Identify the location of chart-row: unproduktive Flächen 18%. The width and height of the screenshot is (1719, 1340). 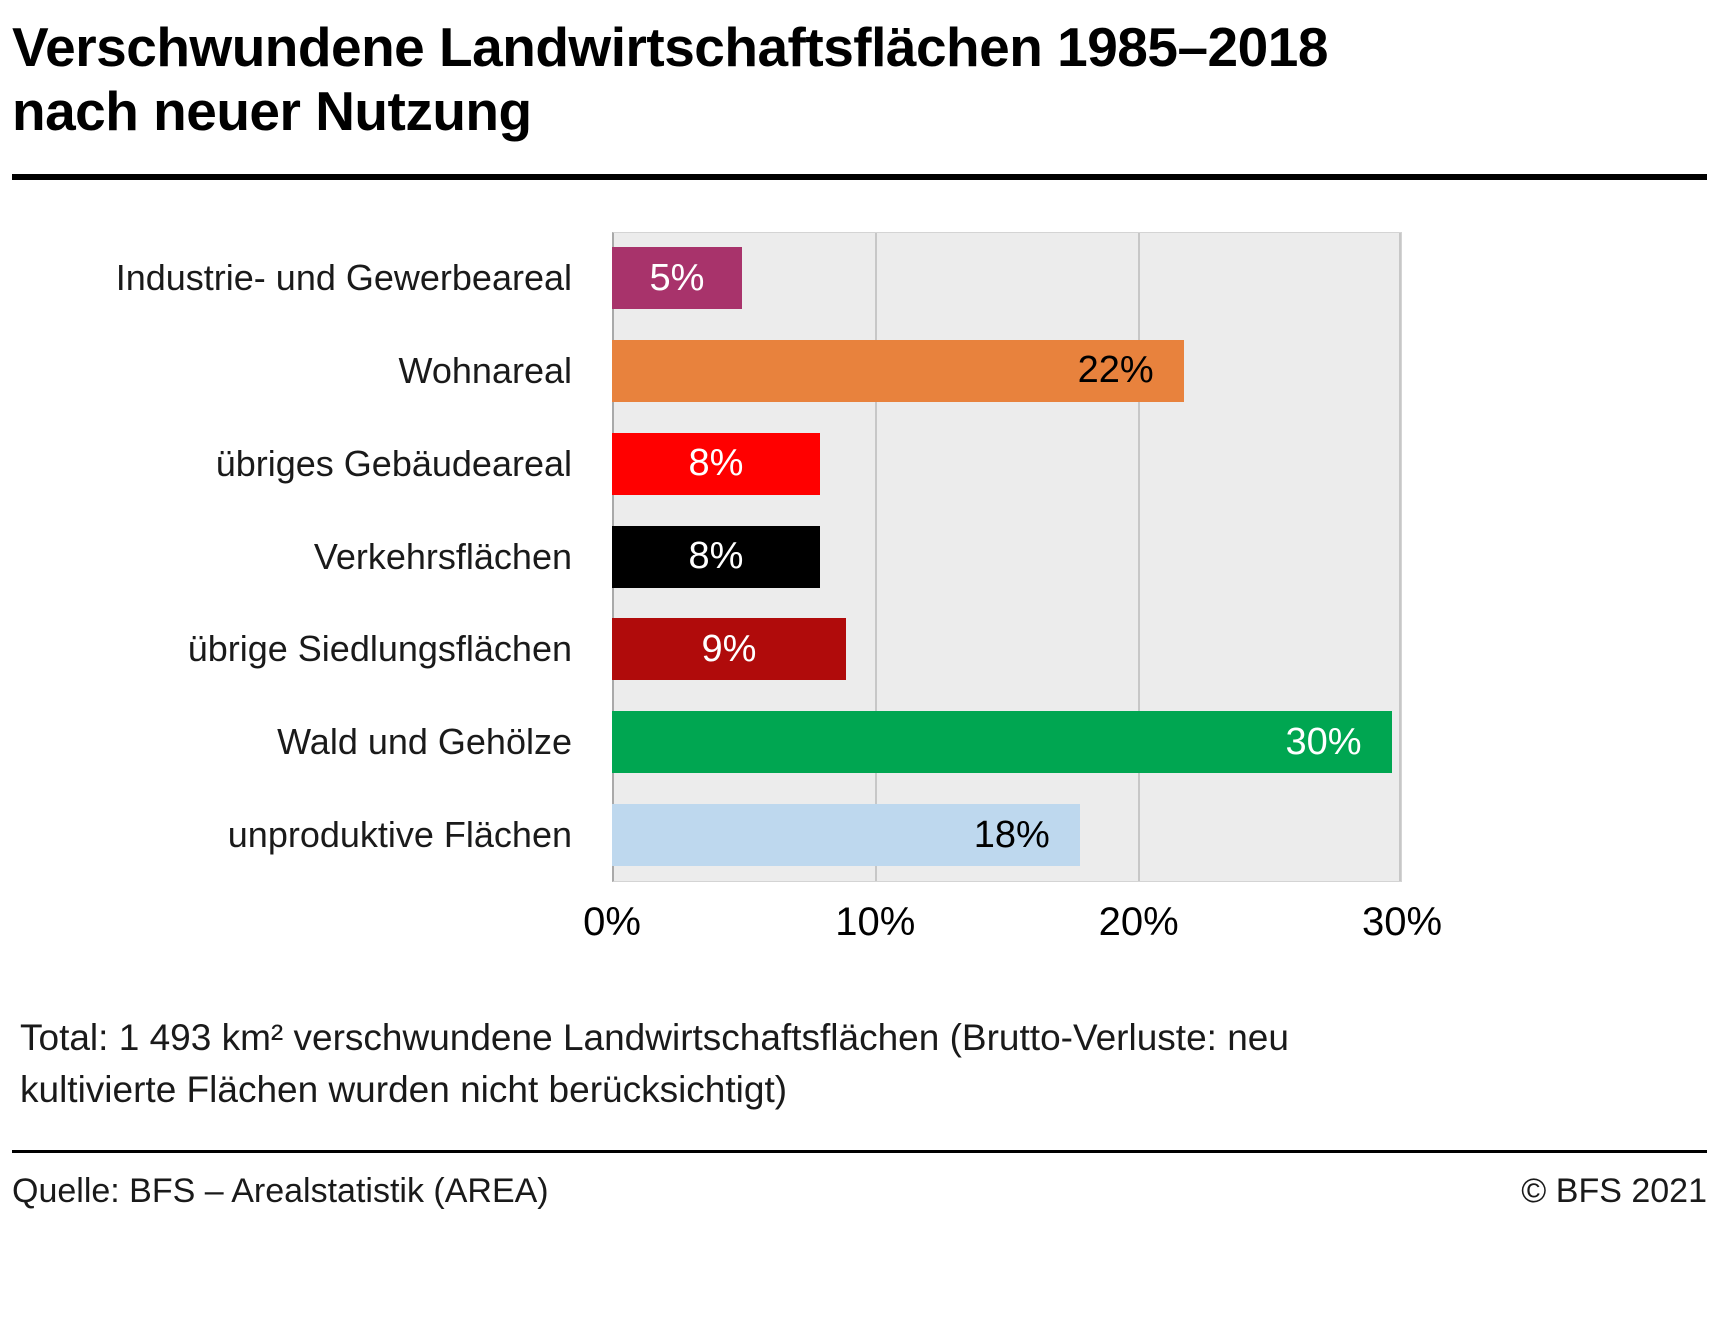
(707, 835).